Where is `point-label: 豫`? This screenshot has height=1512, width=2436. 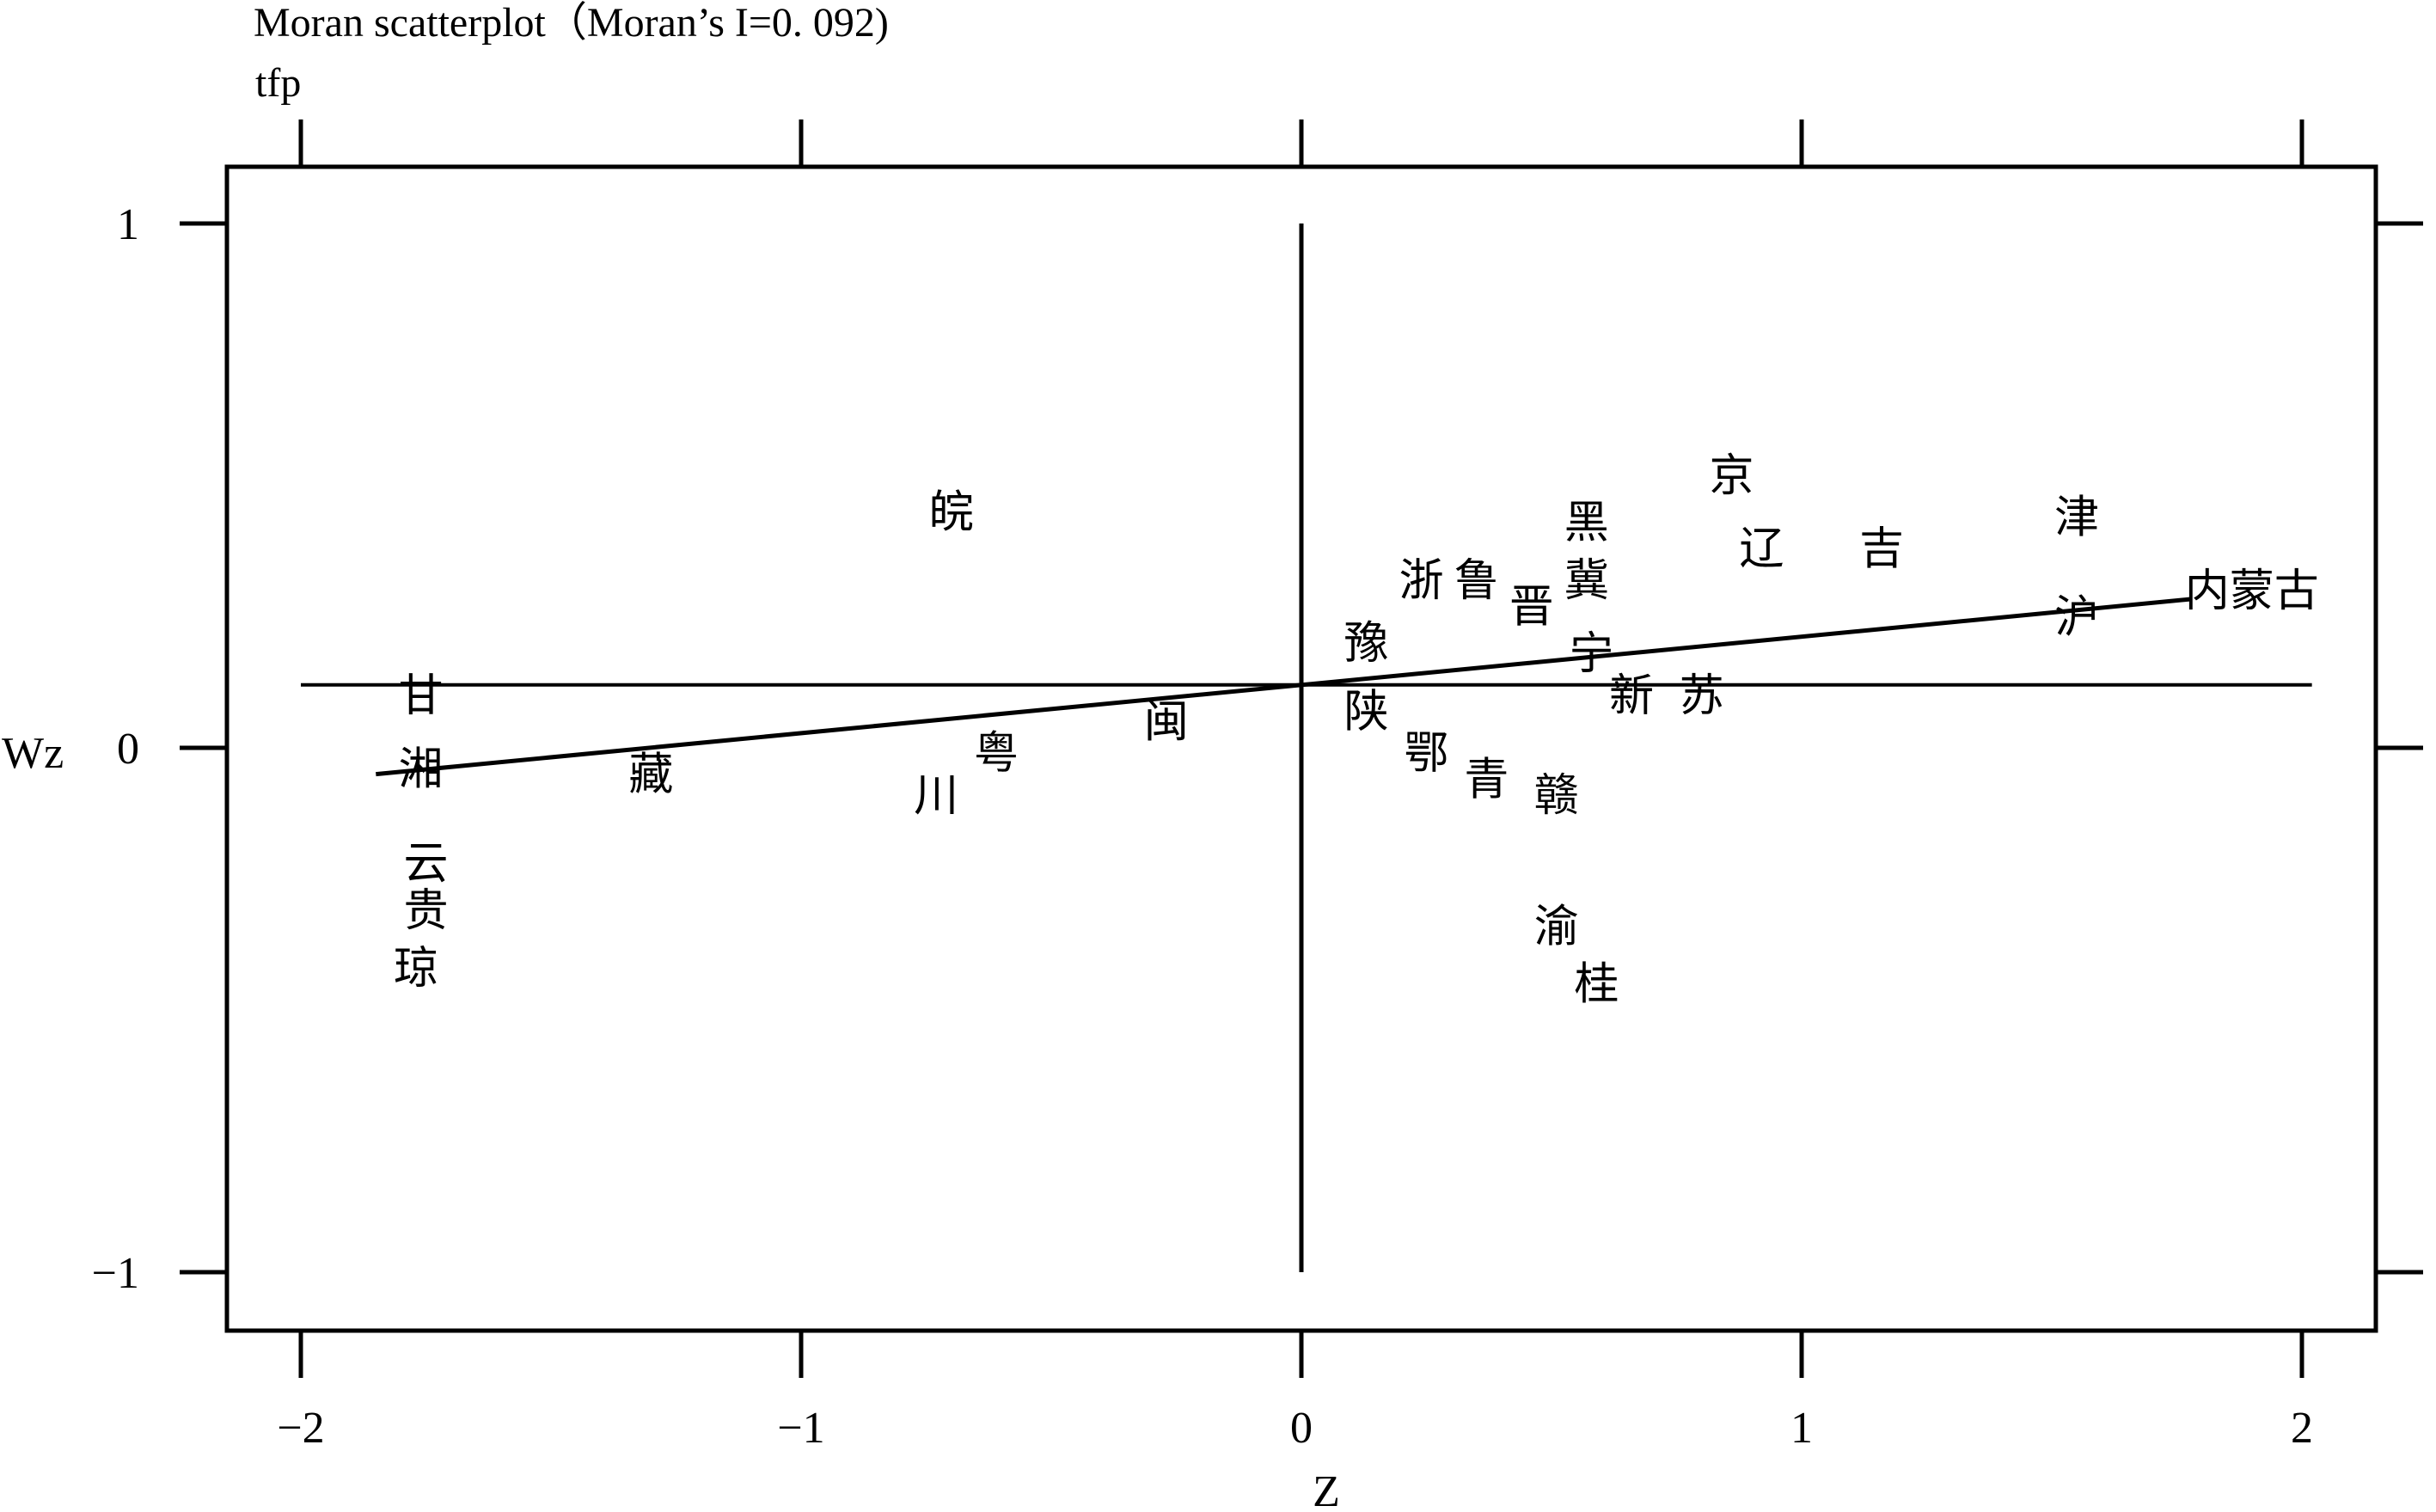
point-label: 豫 is located at coordinates (1367, 644).